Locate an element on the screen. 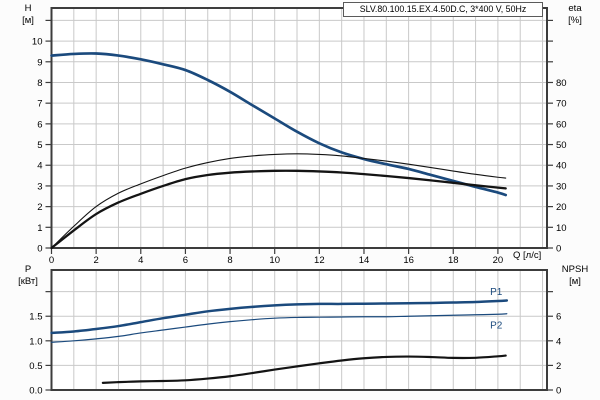  series-label-P1: P1 is located at coordinates (496, 292).